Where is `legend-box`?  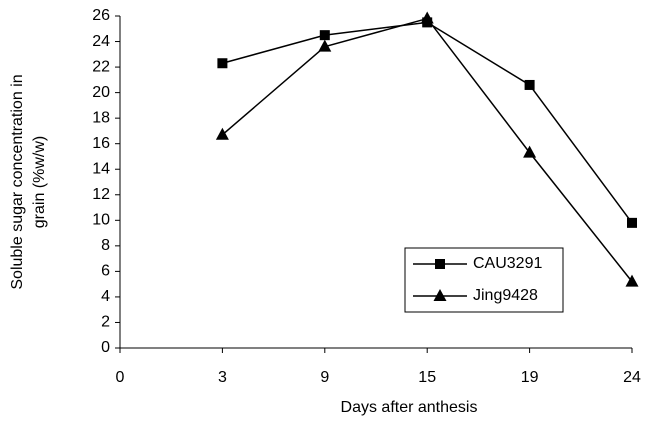 legend-box is located at coordinates (484, 280).